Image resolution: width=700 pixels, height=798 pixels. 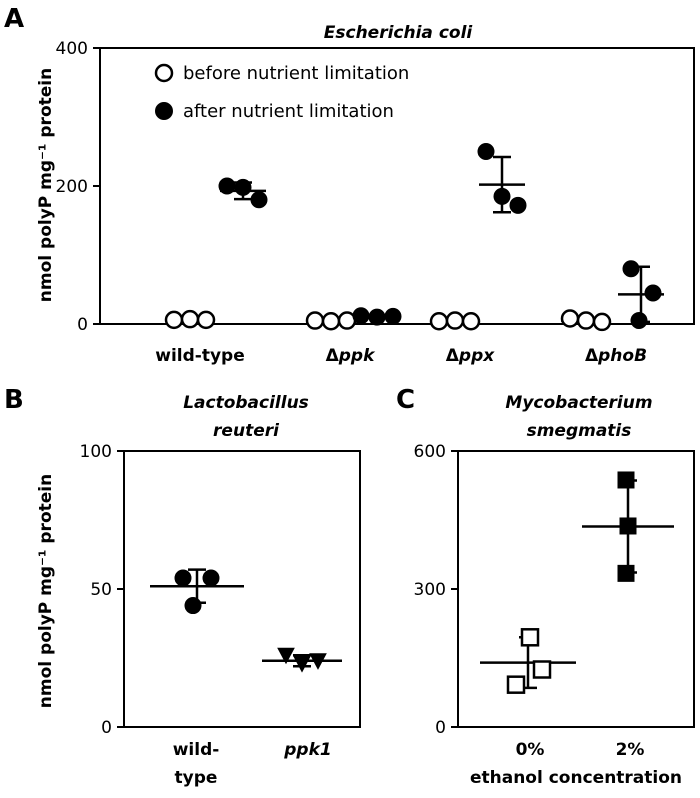 What do you see at coordinates (14, 19) in the screenshot?
I see `panel-a-letter: A` at bounding box center [14, 19].